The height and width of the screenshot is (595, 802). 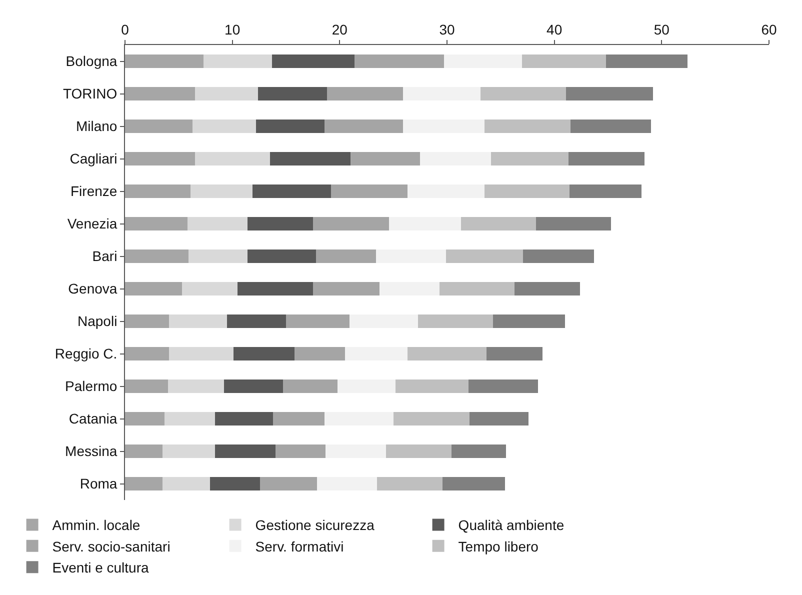 I want to click on y-tick-label: Napoli, so click(x=97, y=321).